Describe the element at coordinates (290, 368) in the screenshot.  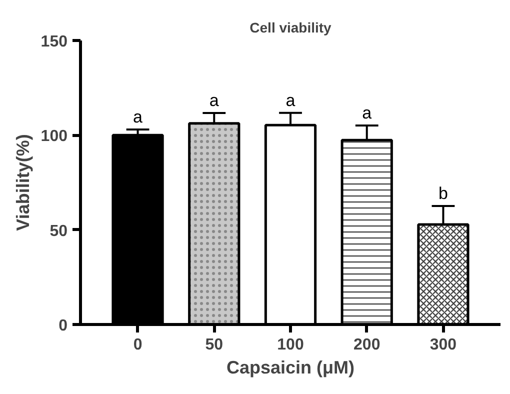
I see `x-axis-title: Capsaicin (μM)` at that location.